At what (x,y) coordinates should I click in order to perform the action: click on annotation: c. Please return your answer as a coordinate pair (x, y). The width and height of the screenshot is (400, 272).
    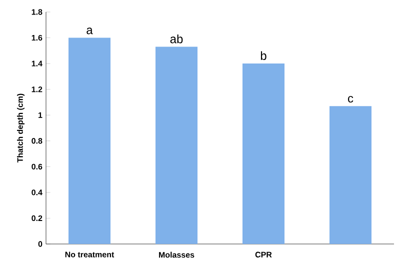
    Looking at the image, I should click on (351, 99).